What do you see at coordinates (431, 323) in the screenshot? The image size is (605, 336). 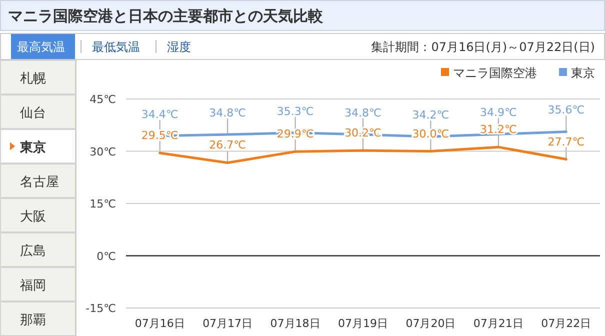 I see `x-tick-label: 07月20日` at bounding box center [431, 323].